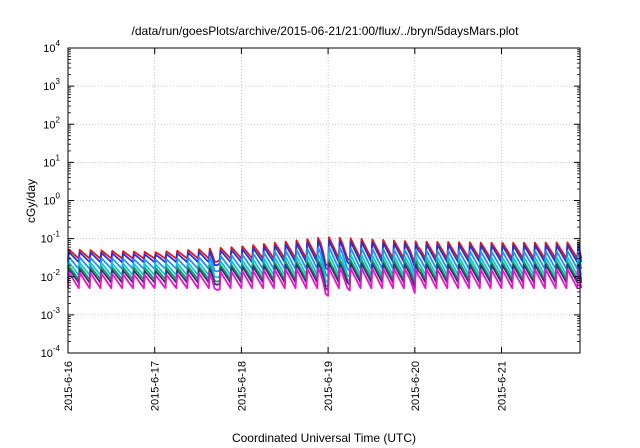 Image resolution: width=640 pixels, height=448 pixels. What do you see at coordinates (156, 386) in the screenshot?
I see `x-tick-label: 2015-6-17` at bounding box center [156, 386].